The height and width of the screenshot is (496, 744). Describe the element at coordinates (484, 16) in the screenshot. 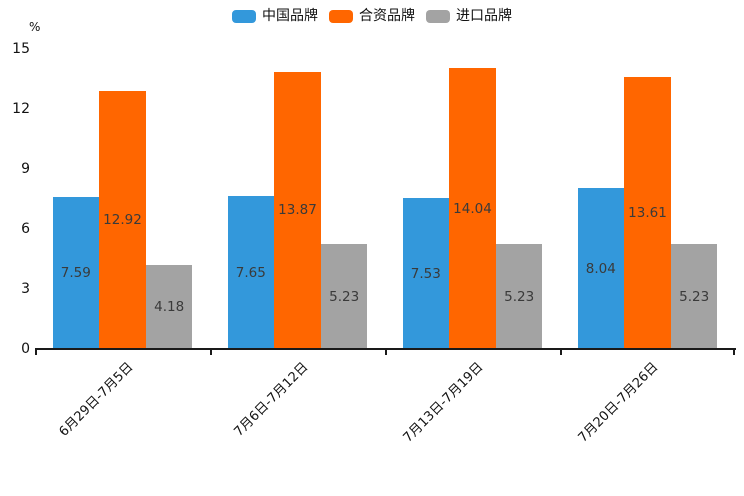

I see `legend-label: 进口品牌` at that location.